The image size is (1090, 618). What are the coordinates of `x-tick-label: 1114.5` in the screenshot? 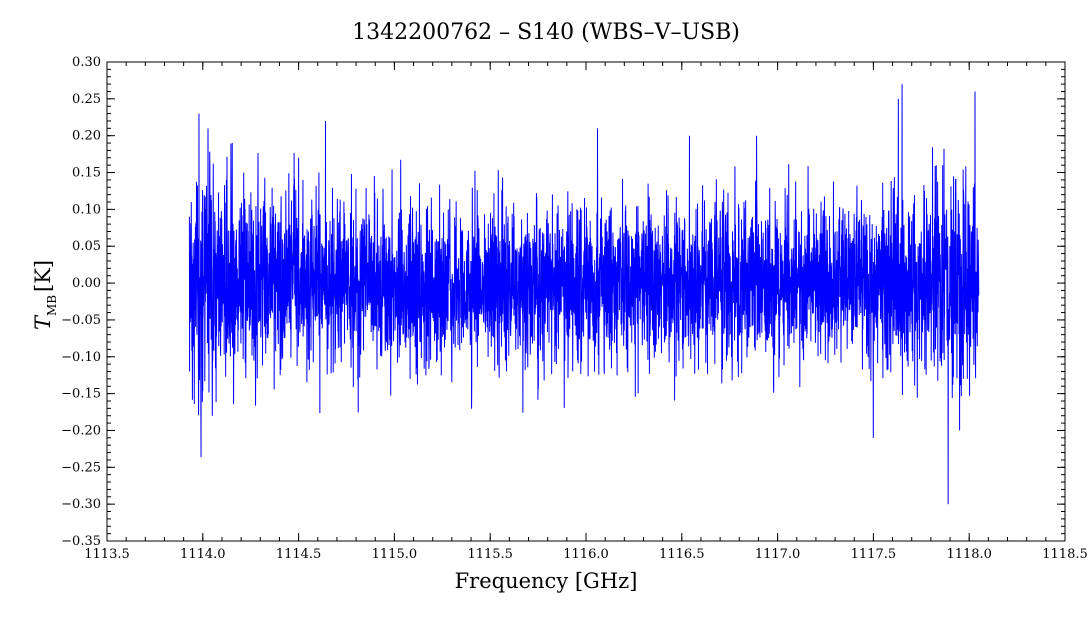 It's located at (299, 554).